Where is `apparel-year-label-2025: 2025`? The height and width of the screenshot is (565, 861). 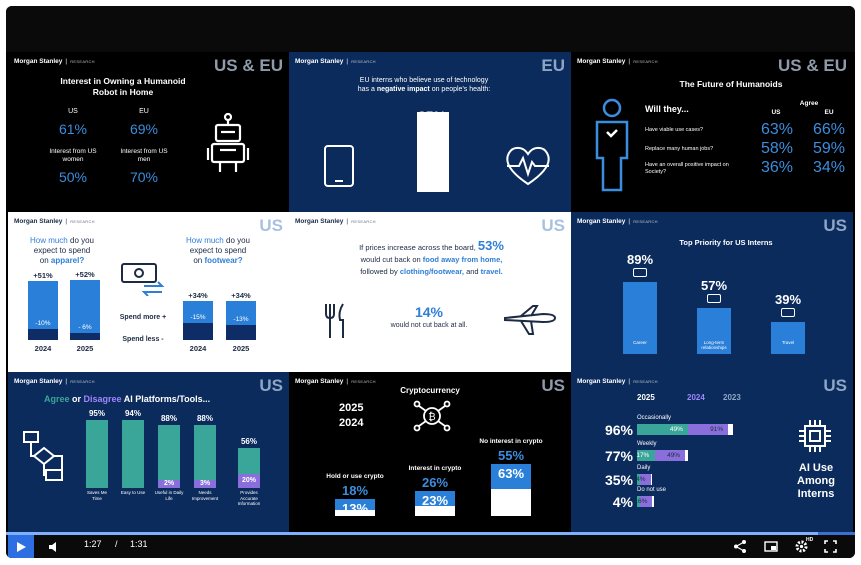
apparel-year-label-2025: 2025 is located at coordinates (85, 348).